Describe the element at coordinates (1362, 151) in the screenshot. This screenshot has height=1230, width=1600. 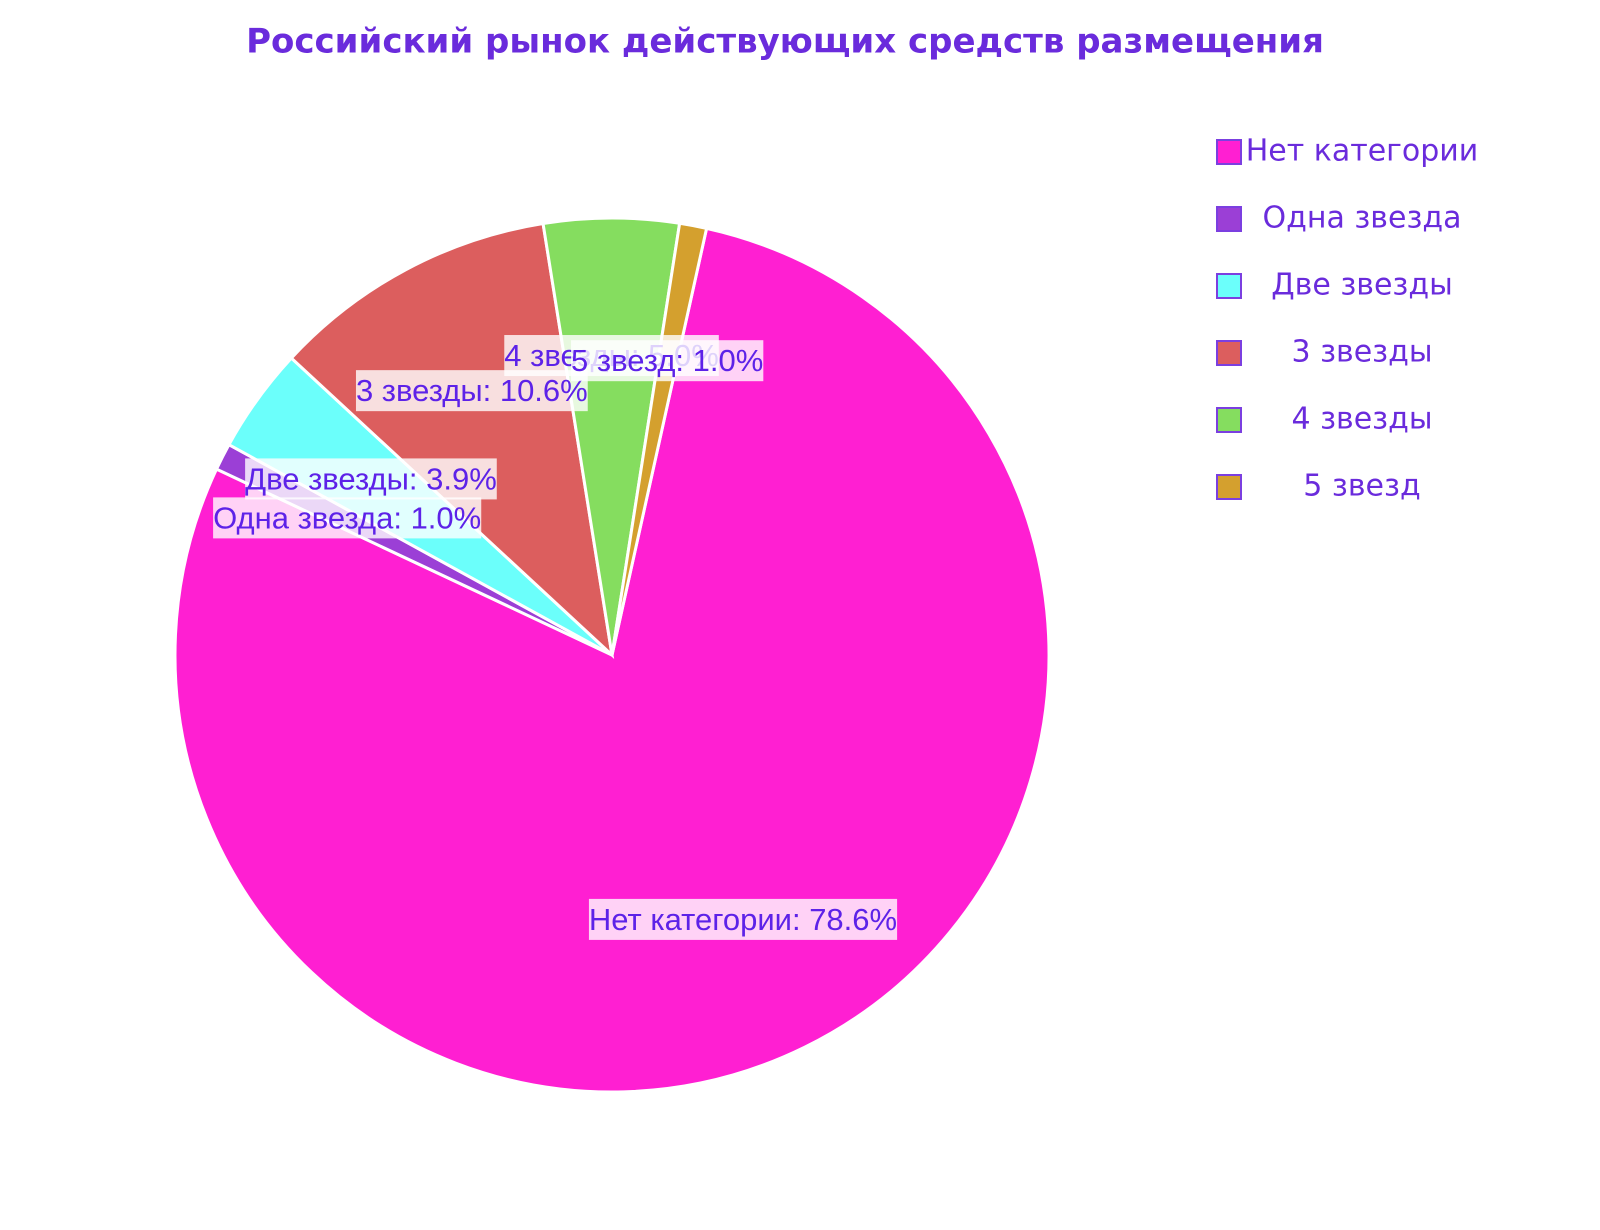
I see `legend-label: Нет категории` at that location.